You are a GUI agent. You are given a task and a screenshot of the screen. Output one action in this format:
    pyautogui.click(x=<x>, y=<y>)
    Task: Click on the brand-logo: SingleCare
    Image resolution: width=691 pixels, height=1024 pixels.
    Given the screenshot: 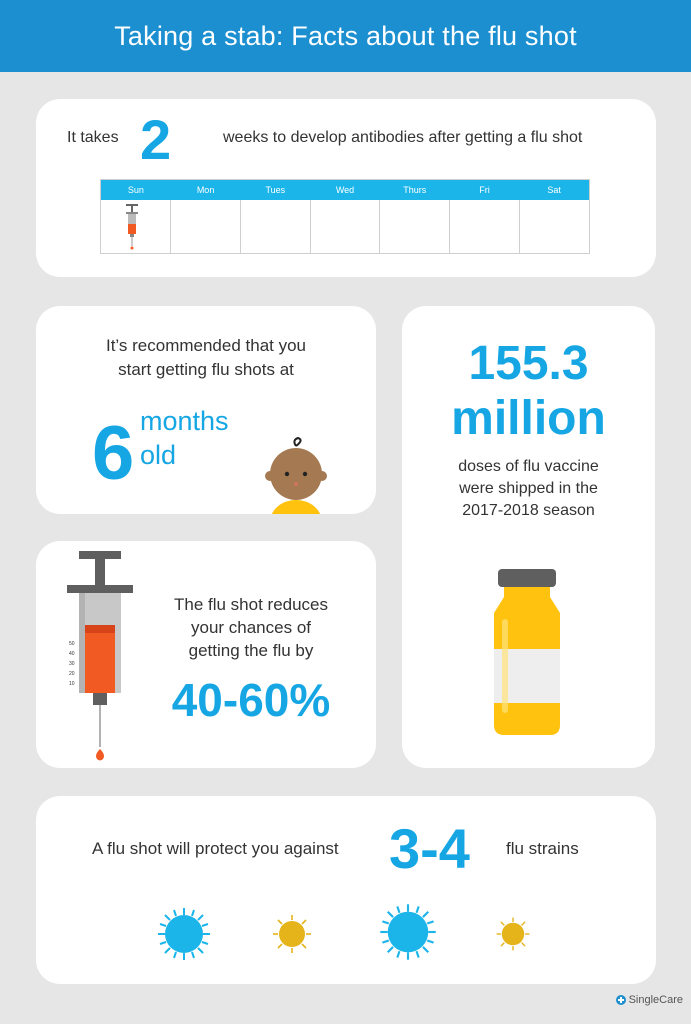 What is the action you would take?
    pyautogui.click(x=649, y=1000)
    